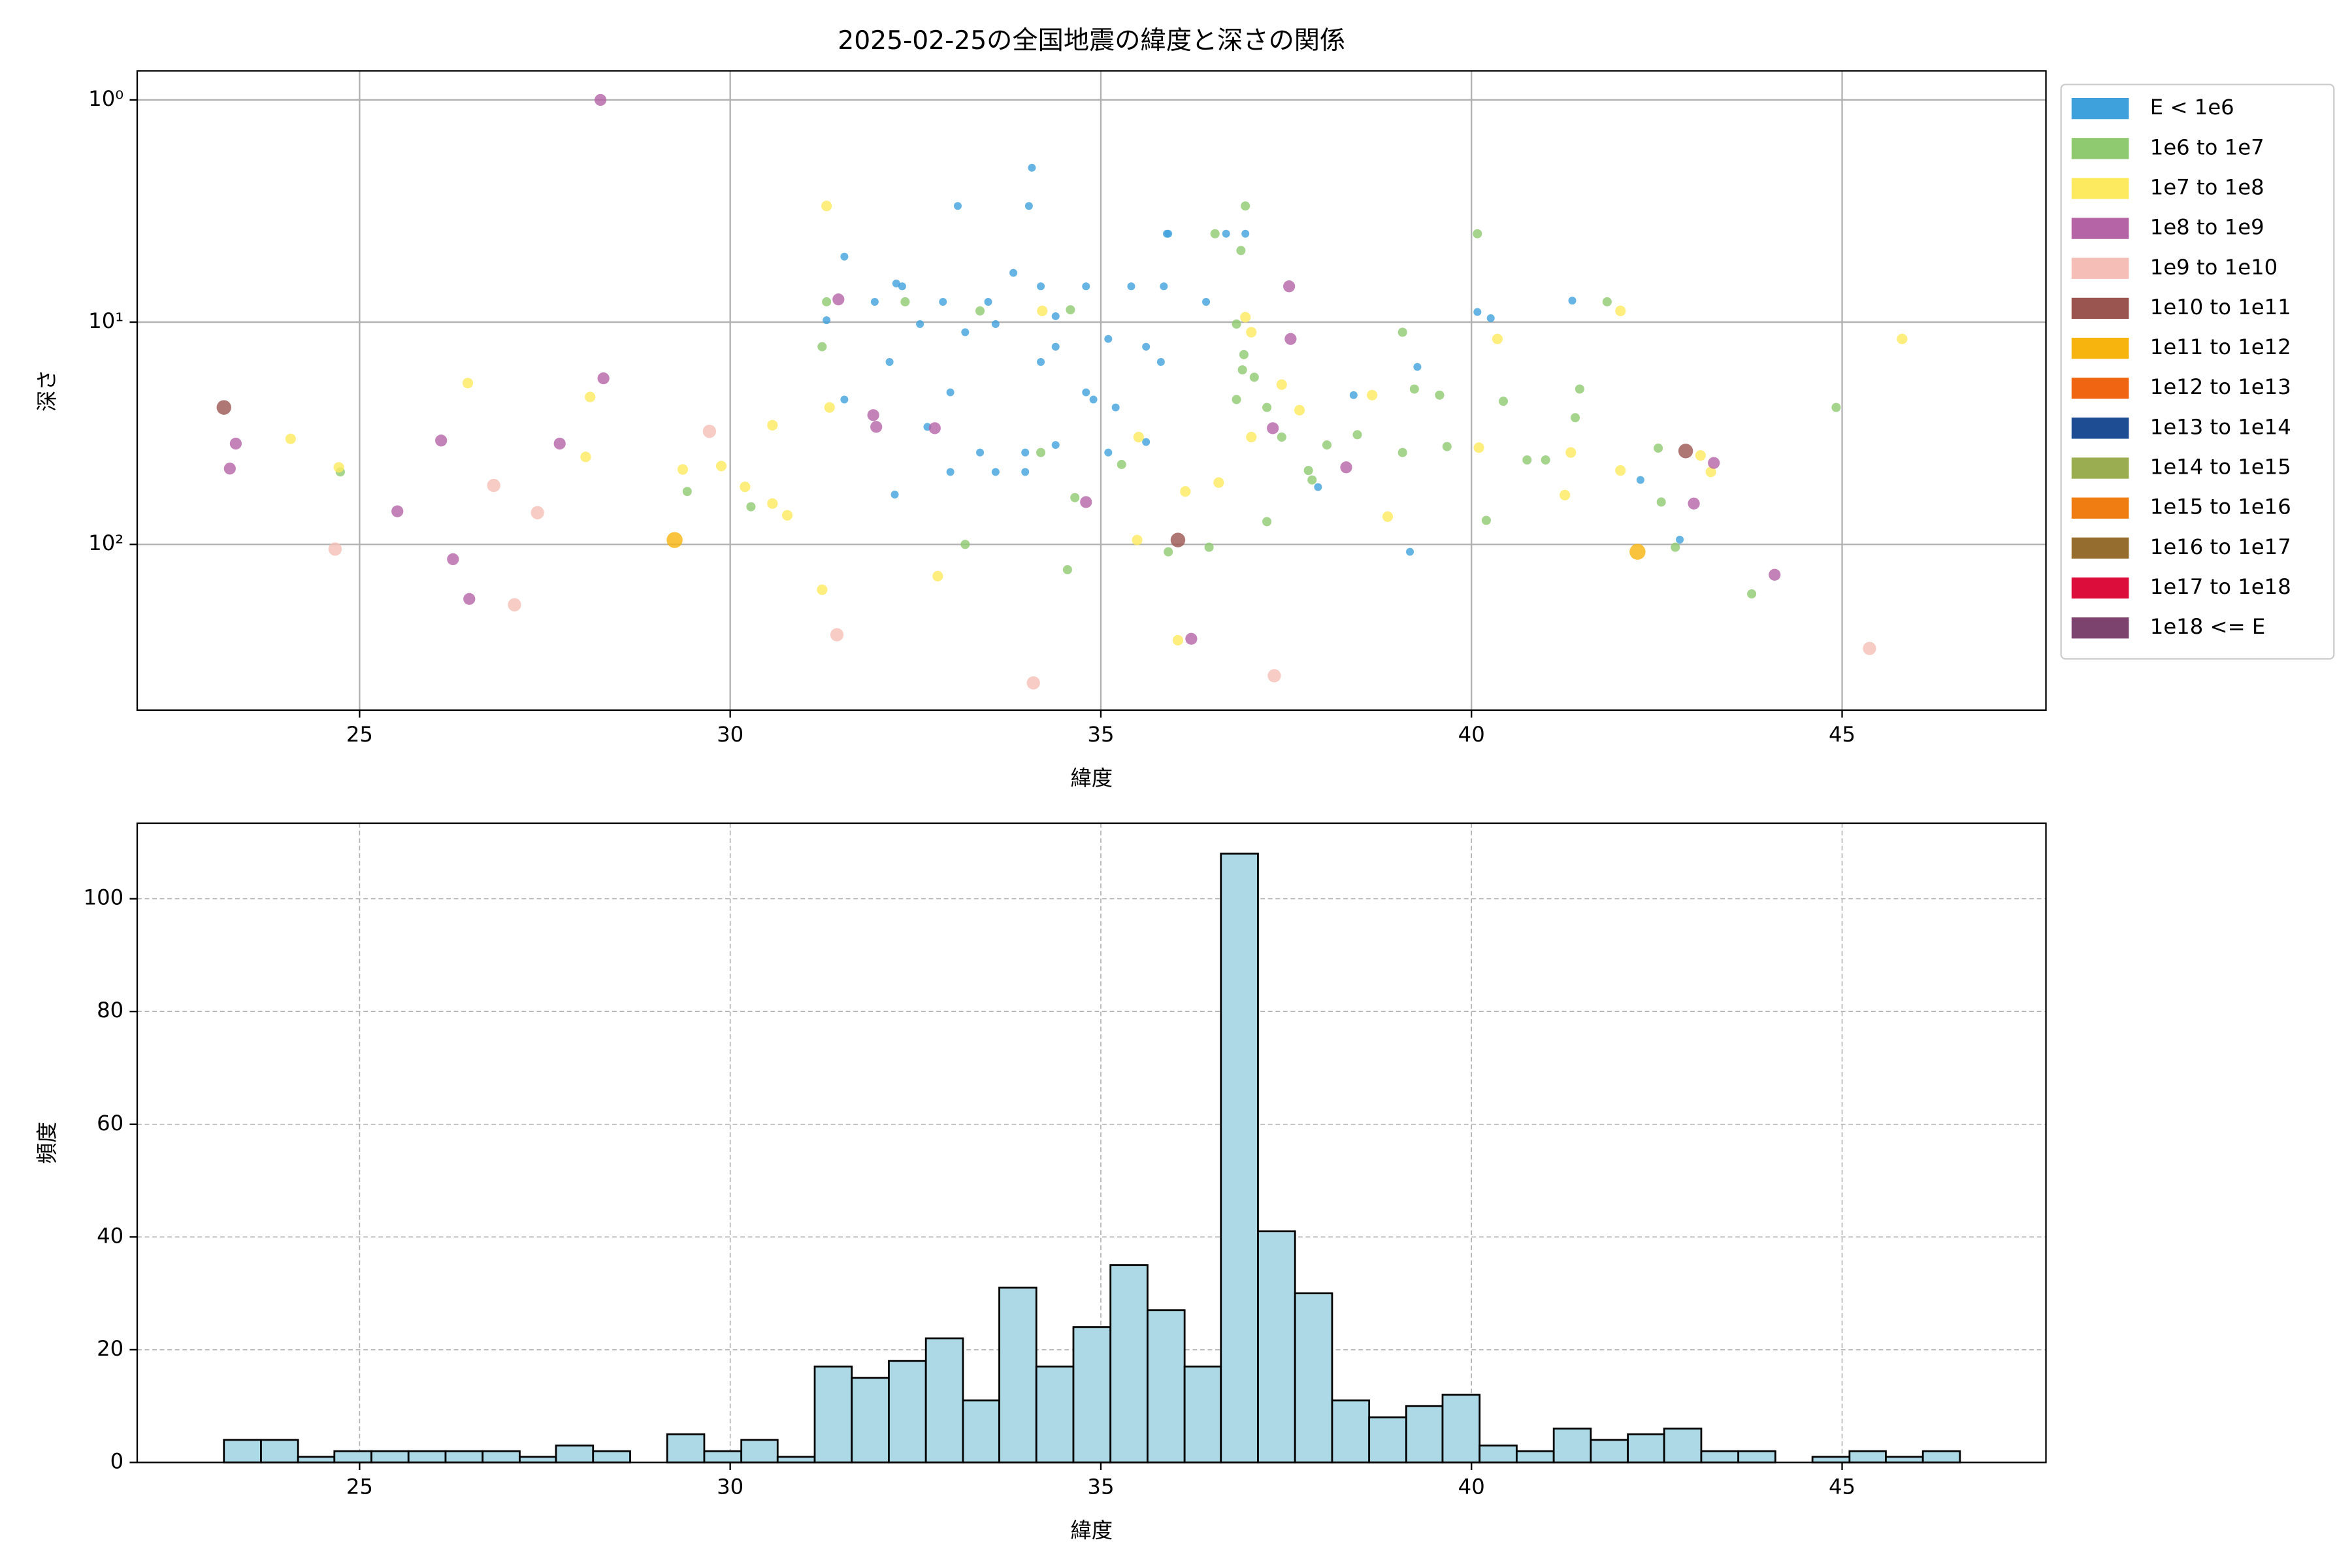 The height and width of the screenshot is (1568, 2352). I want to click on y-axis-label: 頻度, so click(47, 1143).